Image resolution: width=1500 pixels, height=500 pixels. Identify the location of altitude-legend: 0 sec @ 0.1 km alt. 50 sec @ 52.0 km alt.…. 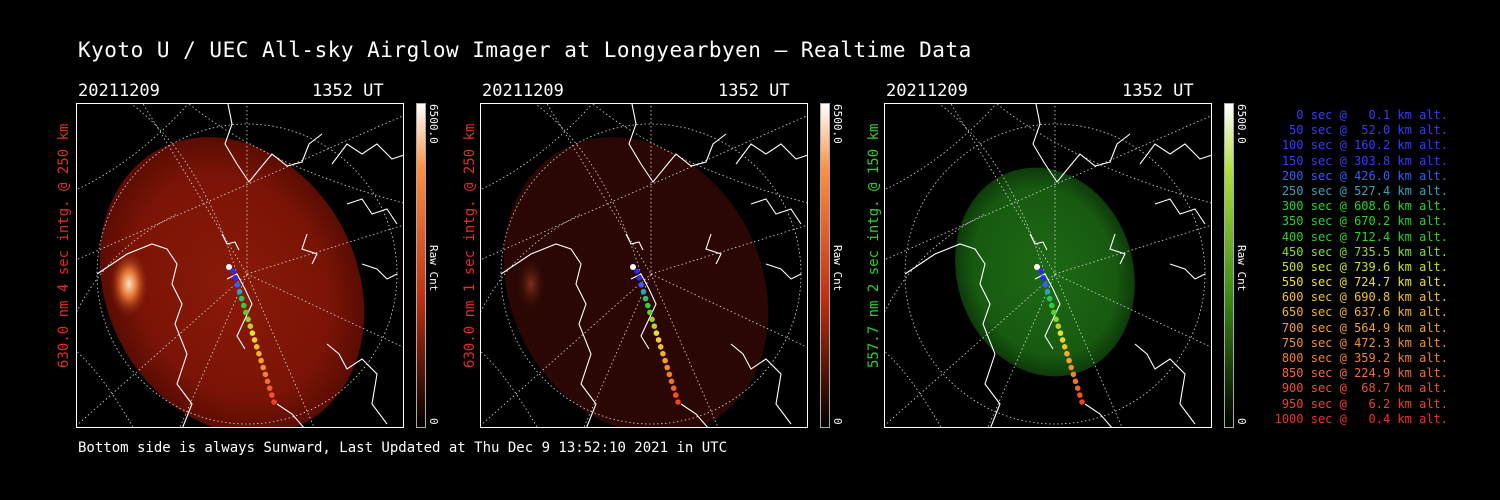
(1358, 267).